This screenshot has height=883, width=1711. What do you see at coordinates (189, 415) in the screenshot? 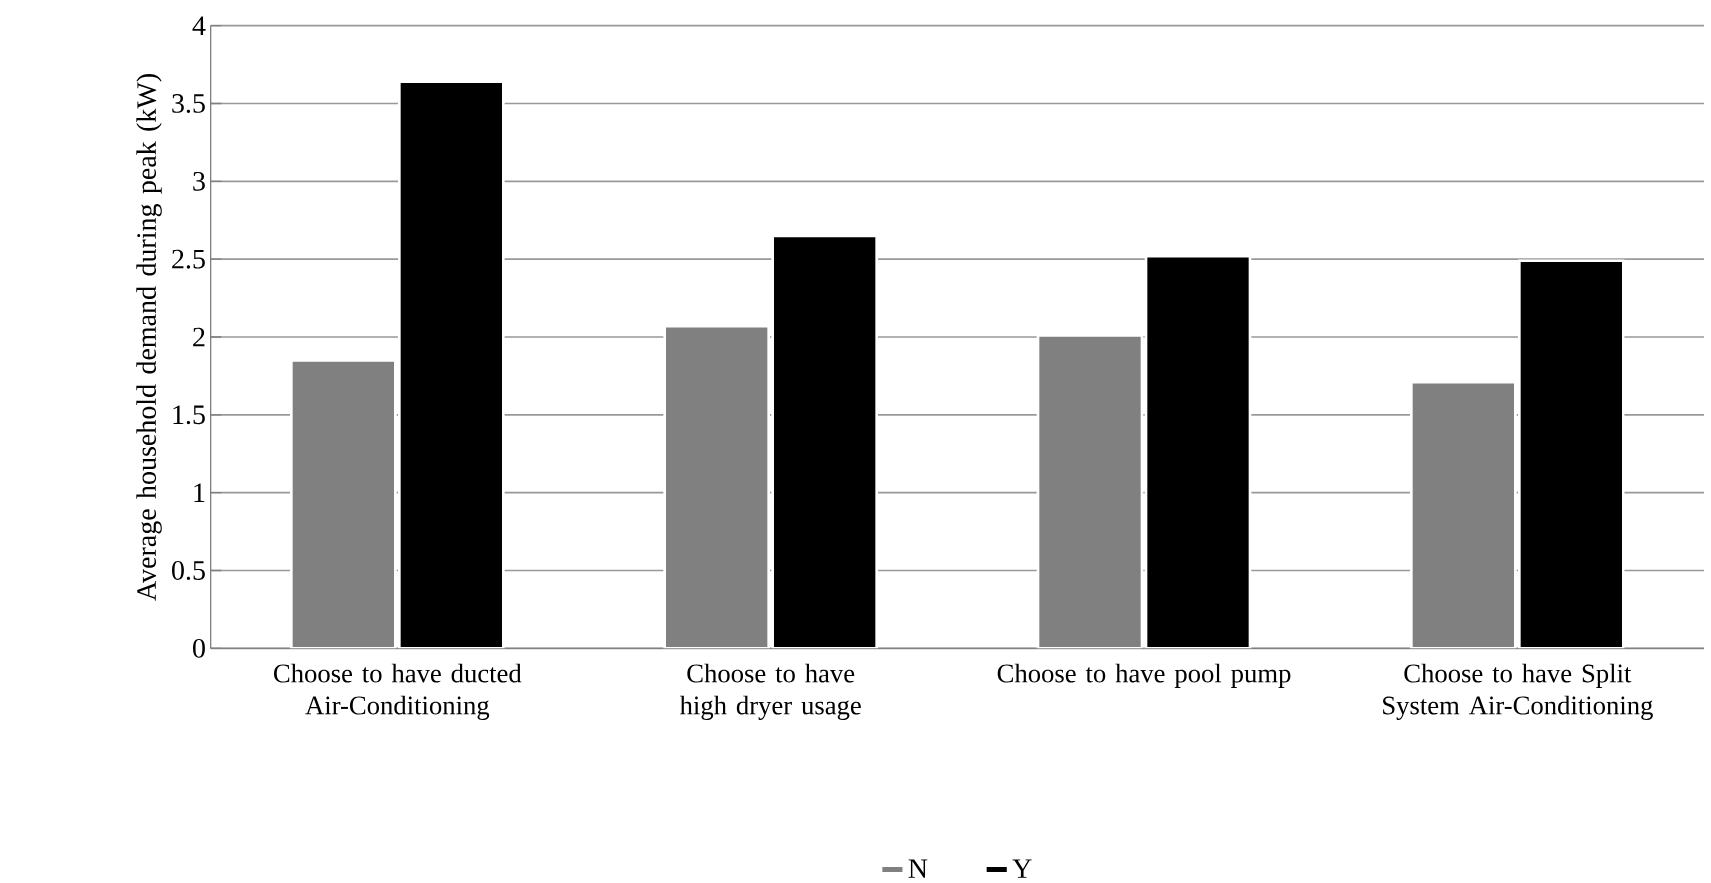
I see `y-tick-label: 1.5` at bounding box center [189, 415].